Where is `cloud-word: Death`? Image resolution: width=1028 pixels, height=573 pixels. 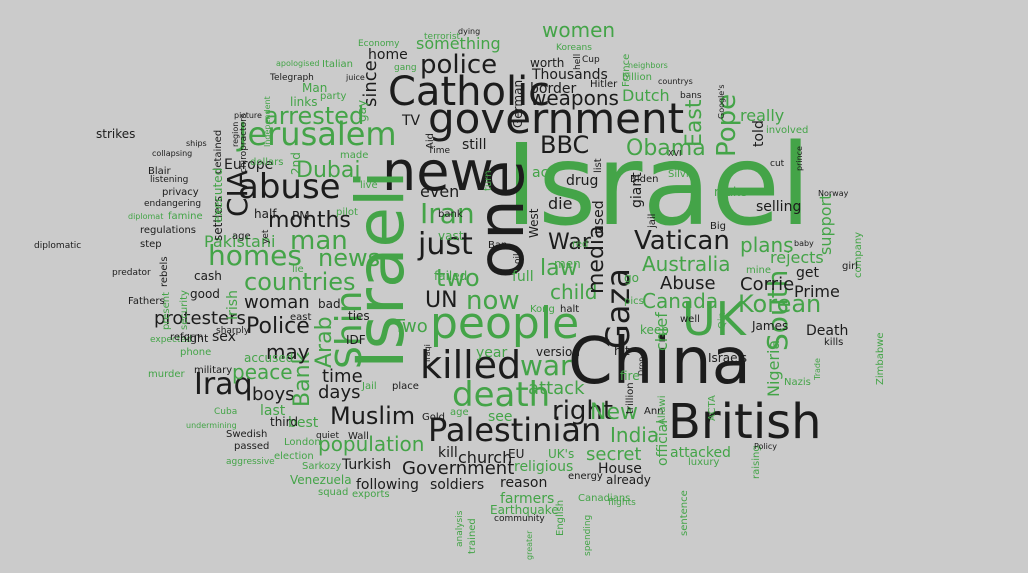 cloud-word: Death is located at coordinates (827, 331).